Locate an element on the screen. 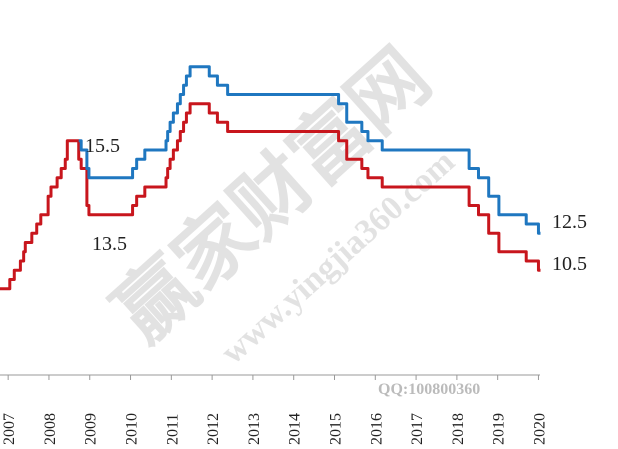 The image size is (618, 449). x-tick-label: 2018 is located at coordinates (458, 429).